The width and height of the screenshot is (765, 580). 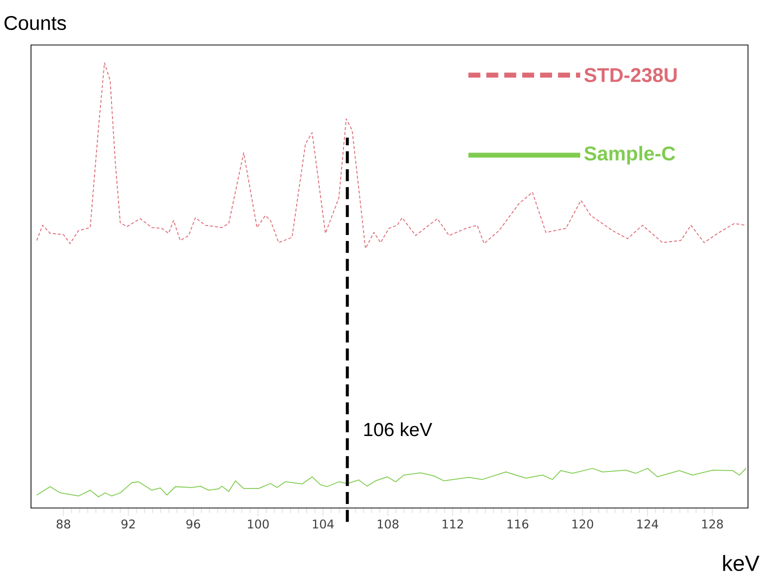 I want to click on x-tick-label: 104, so click(x=323, y=524).